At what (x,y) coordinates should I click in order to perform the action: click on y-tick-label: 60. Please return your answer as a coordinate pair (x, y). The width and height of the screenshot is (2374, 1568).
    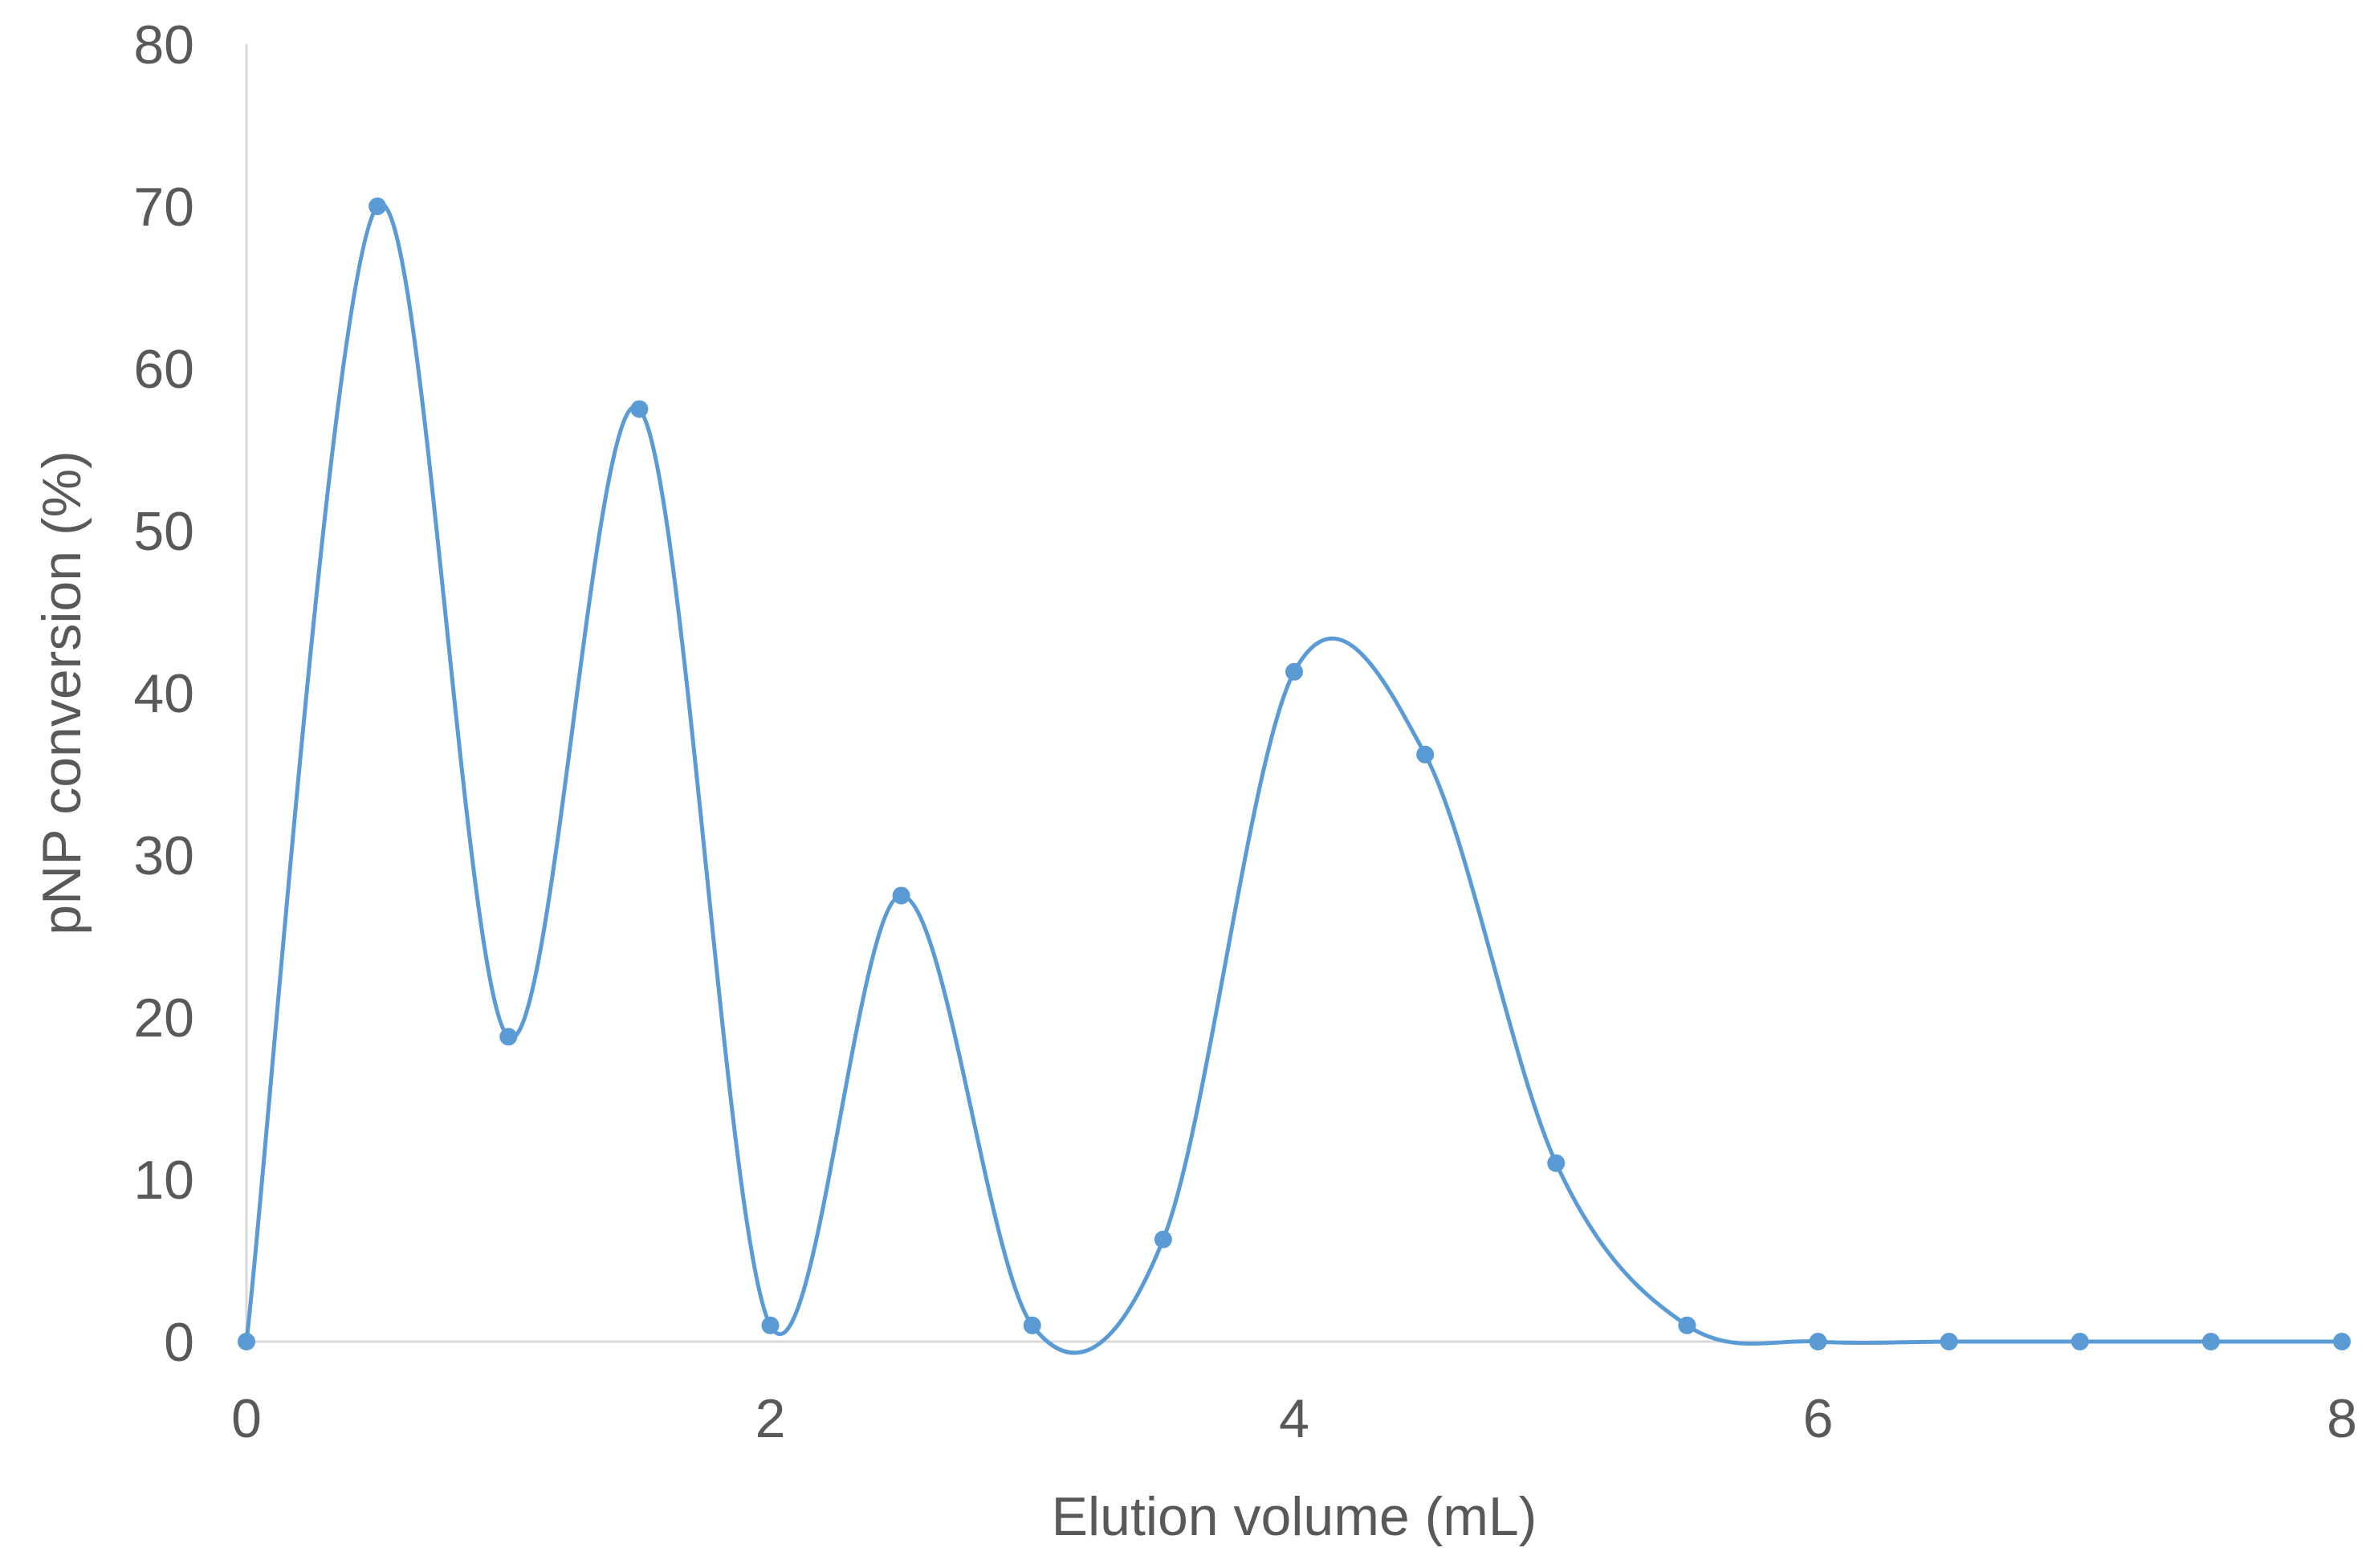
    Looking at the image, I should click on (163, 369).